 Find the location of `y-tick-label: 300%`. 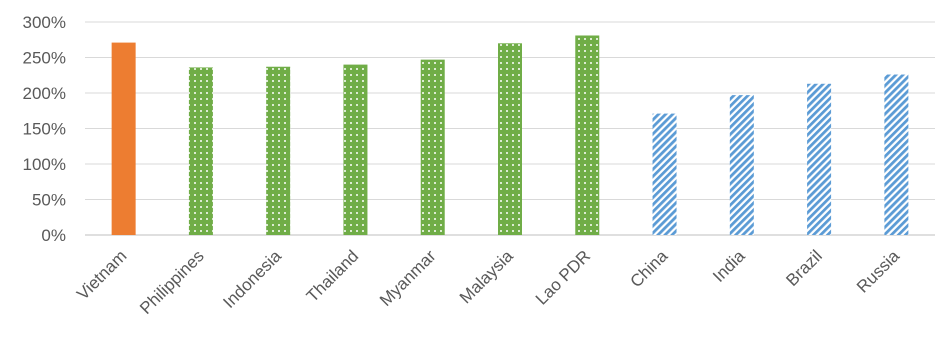

y-tick-label: 300% is located at coordinates (44, 22).